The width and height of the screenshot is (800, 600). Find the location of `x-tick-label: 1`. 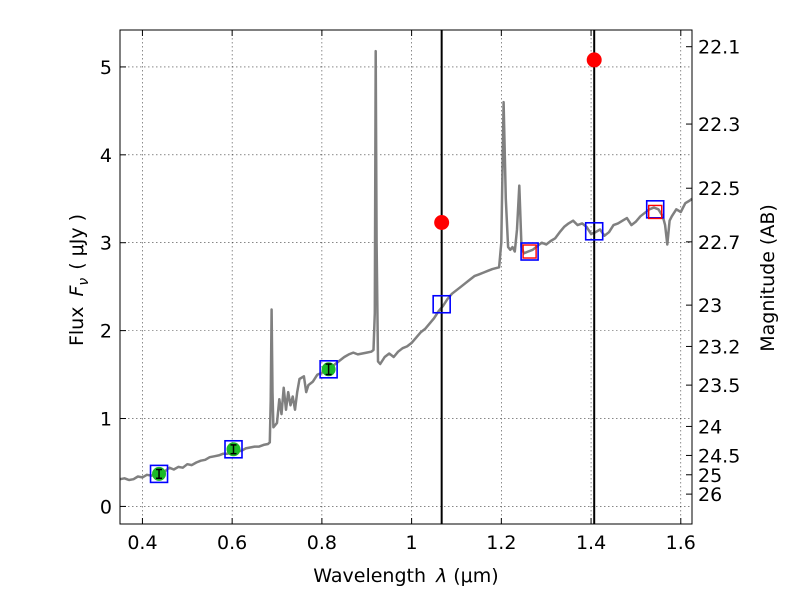

x-tick-label: 1 is located at coordinates (412, 543).